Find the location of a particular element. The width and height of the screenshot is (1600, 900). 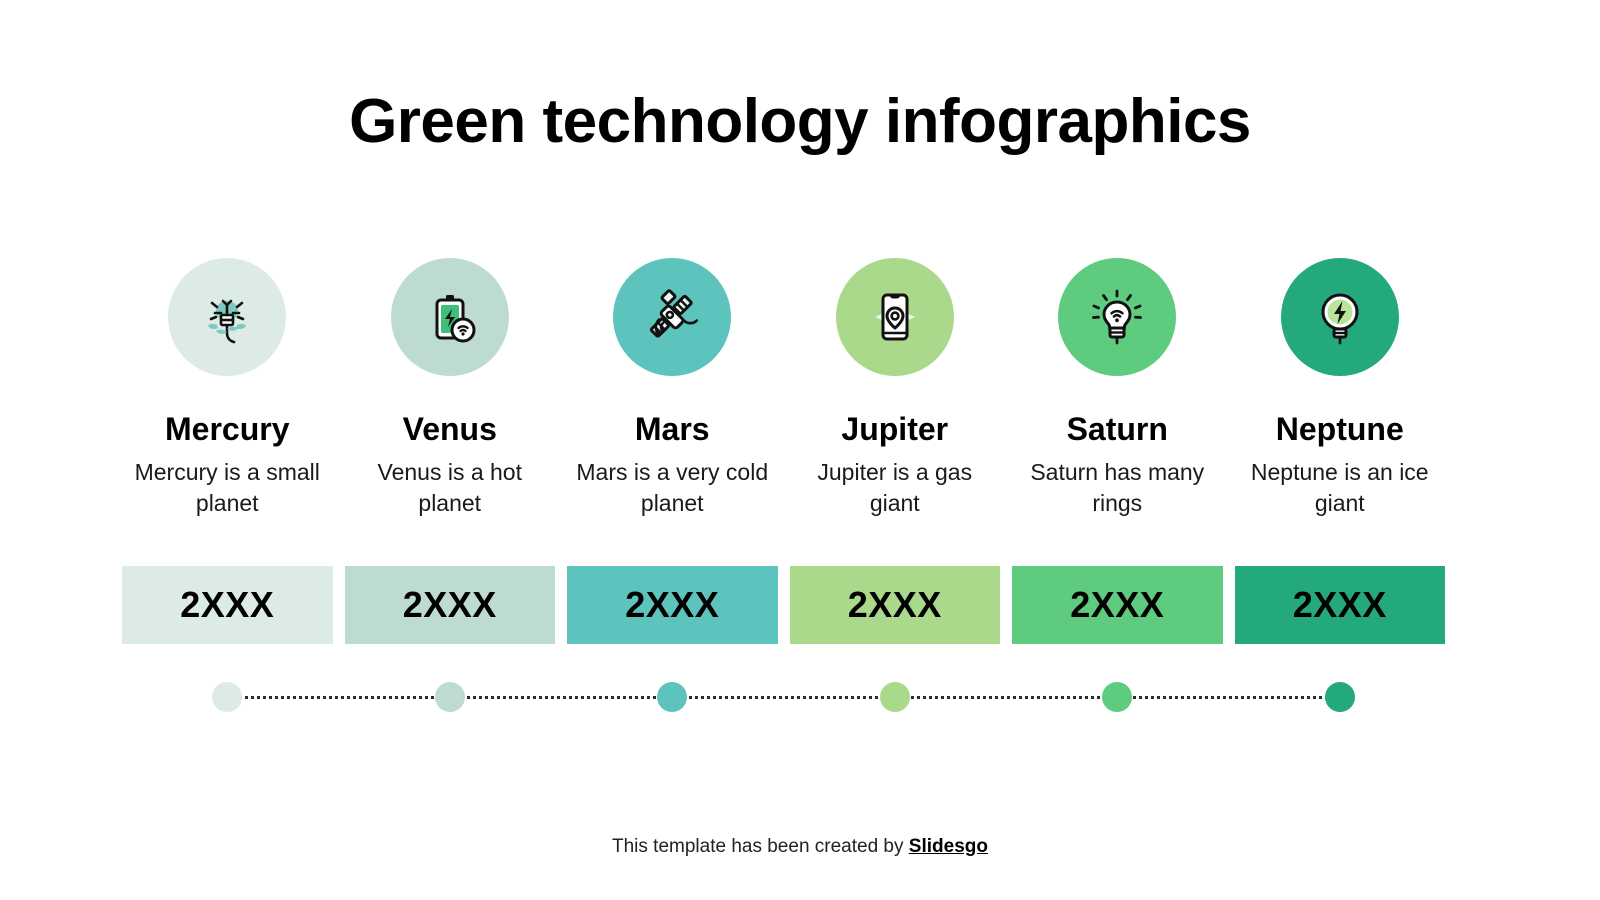

column-title: Mars is located at coordinates (672, 429).